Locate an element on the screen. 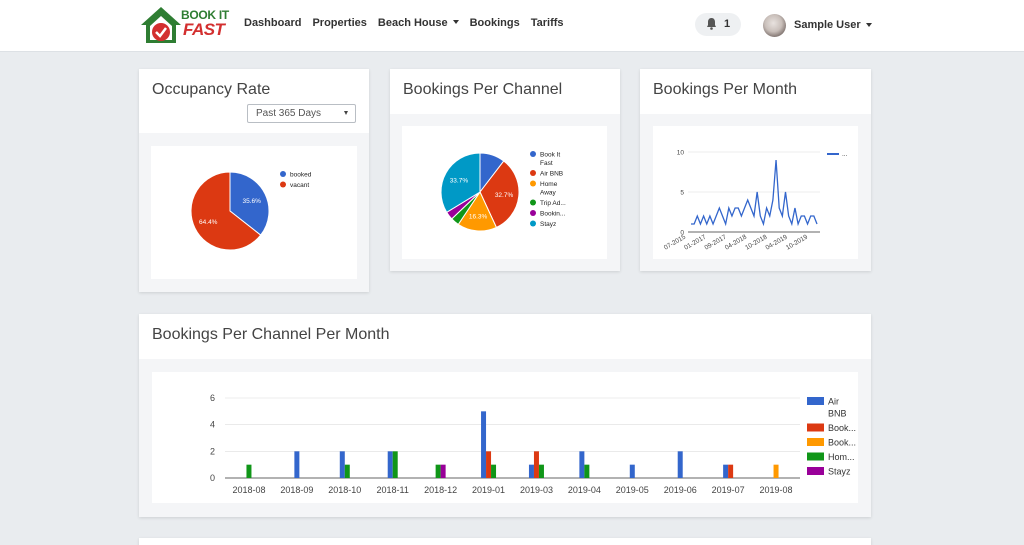  x-tick-label: 2018-11 is located at coordinates (393, 490).